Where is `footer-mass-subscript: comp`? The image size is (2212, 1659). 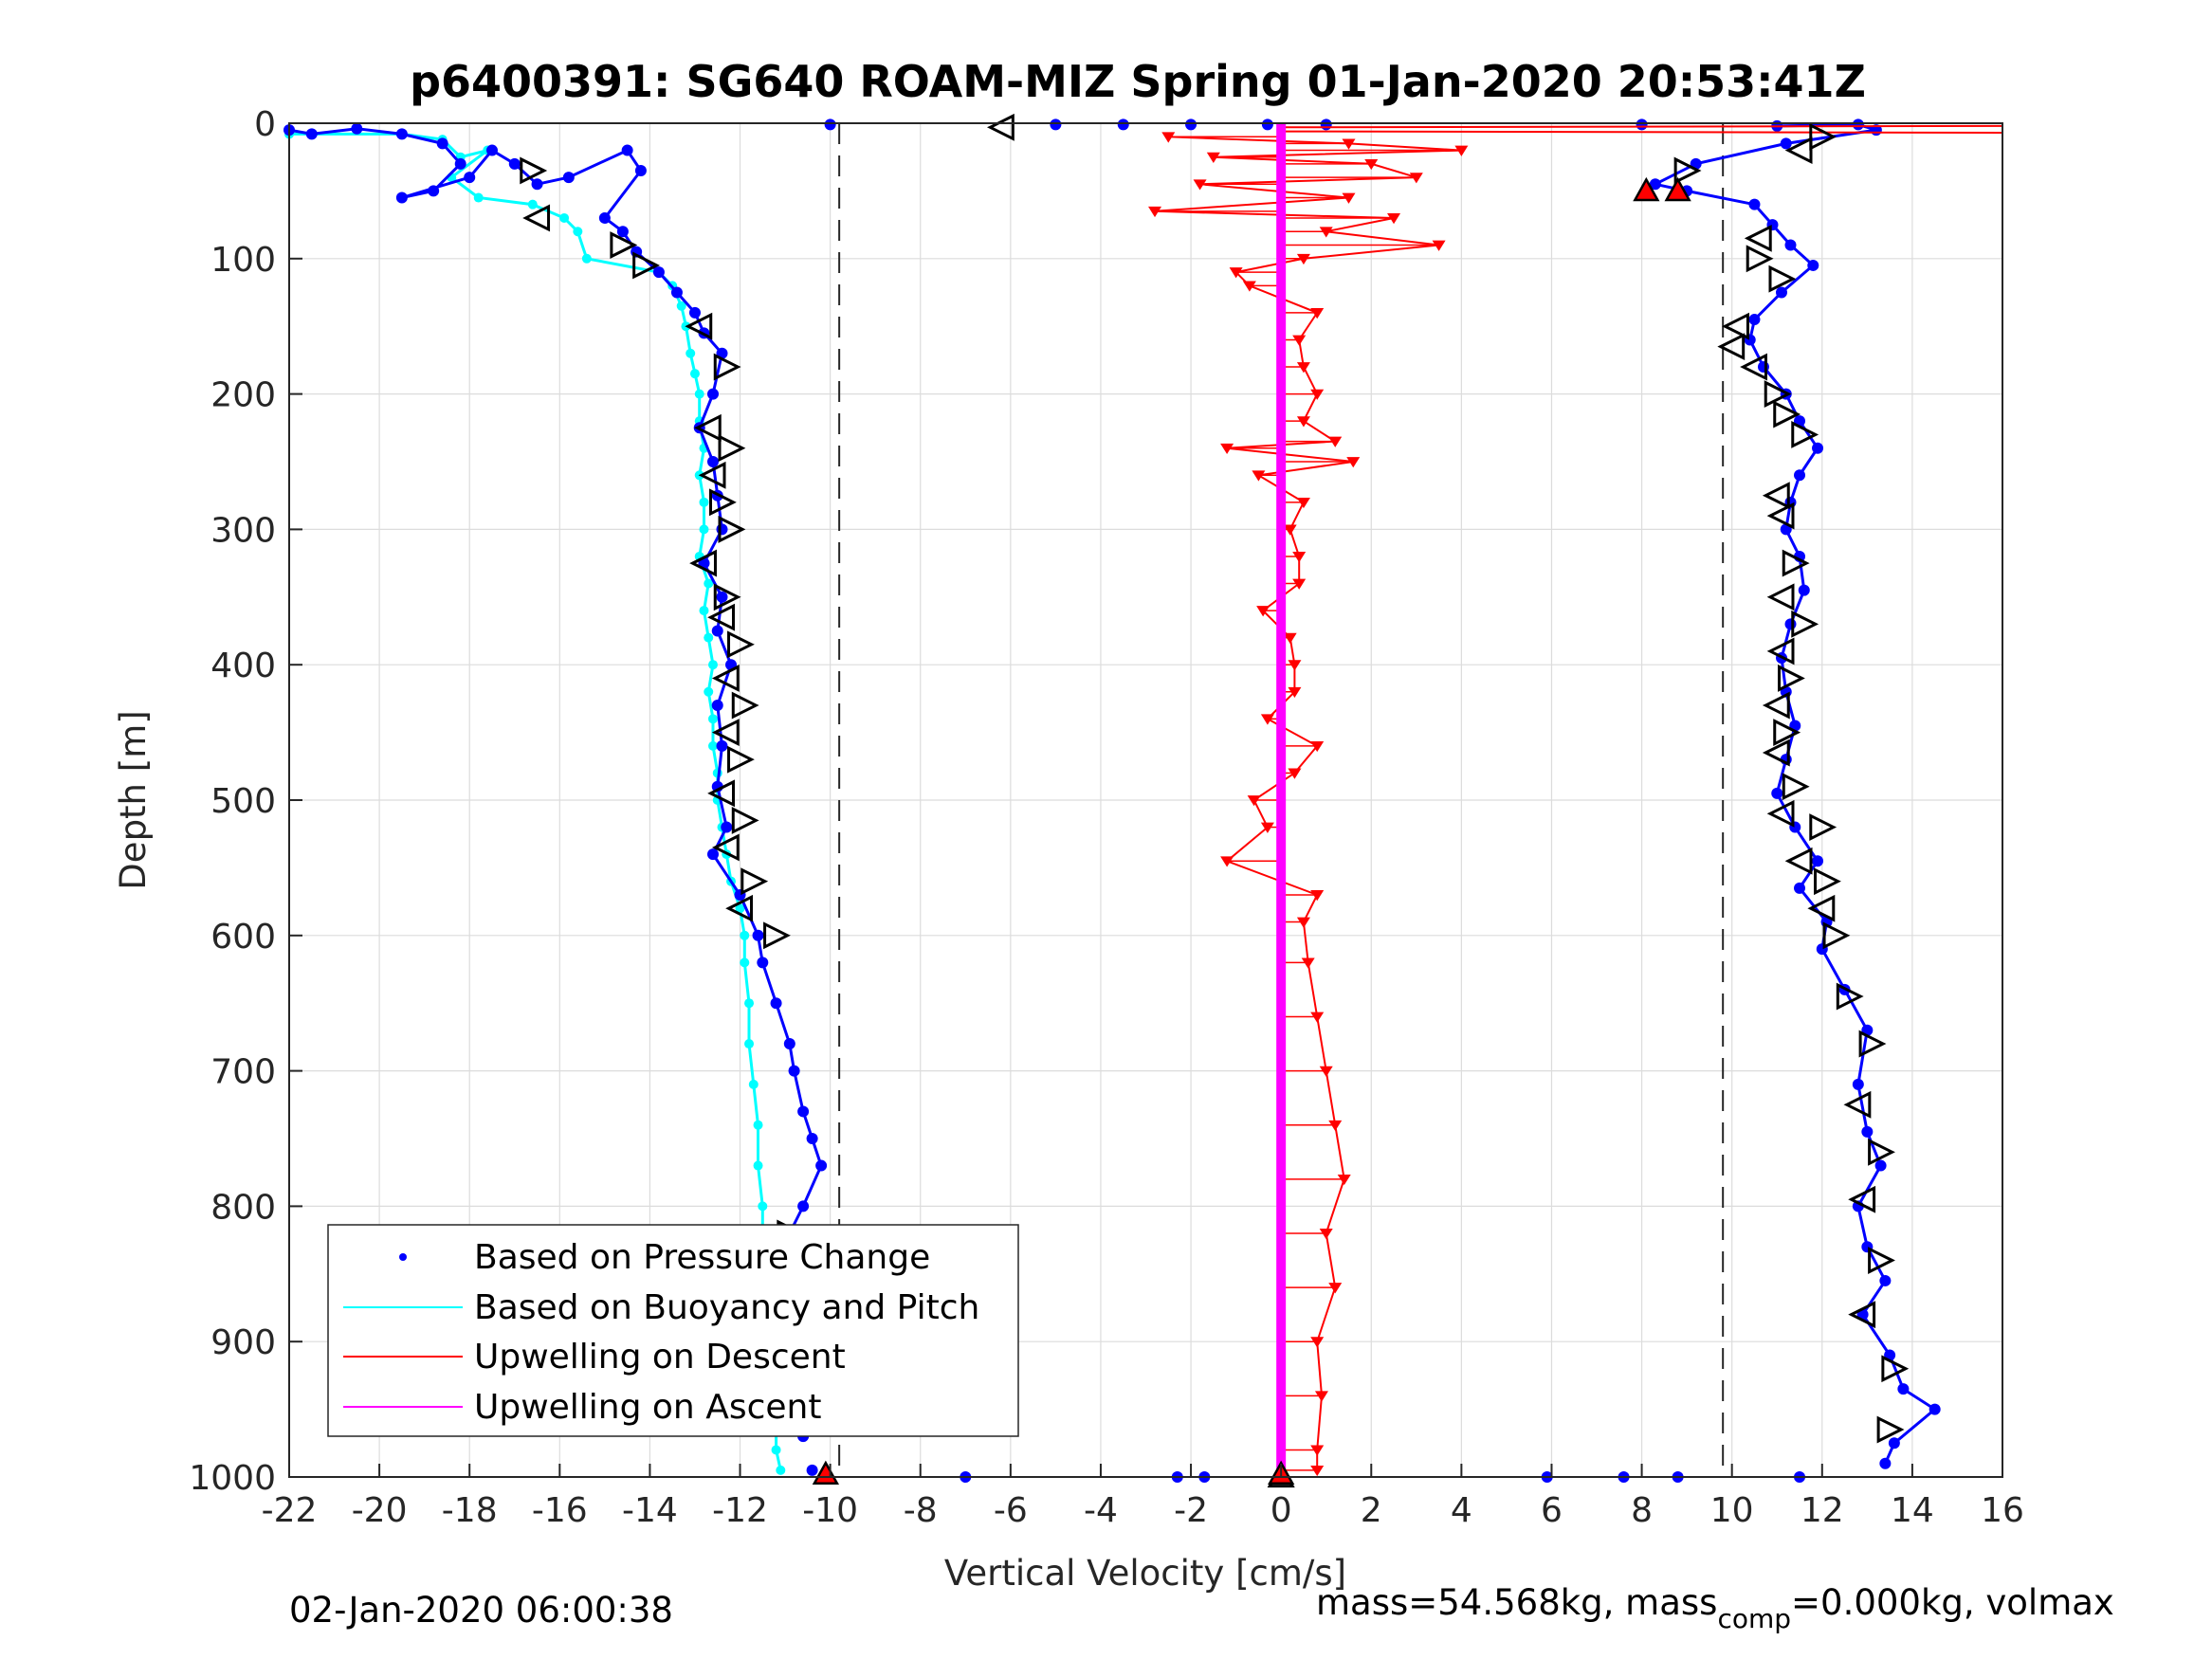 footer-mass-subscript: comp is located at coordinates (1754, 1618).